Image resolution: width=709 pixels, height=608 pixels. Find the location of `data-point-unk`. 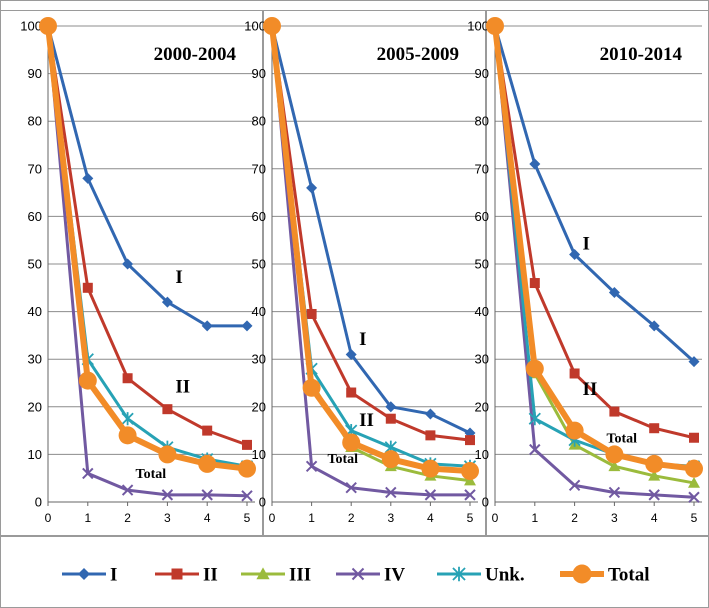

data-point-unk is located at coordinates (127, 419).